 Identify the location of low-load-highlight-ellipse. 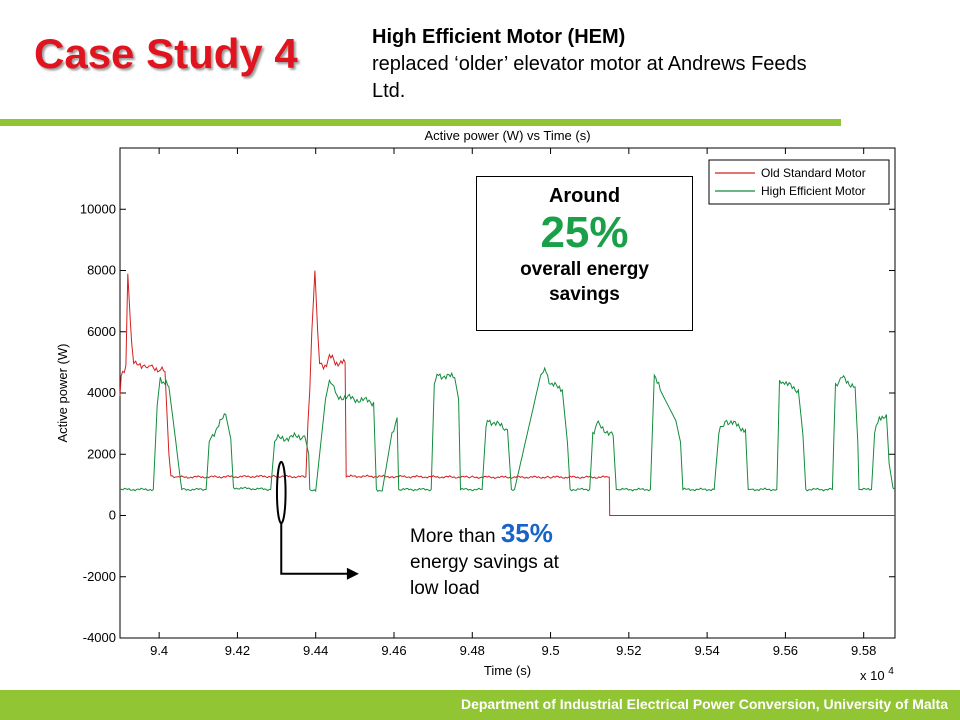
(281, 492).